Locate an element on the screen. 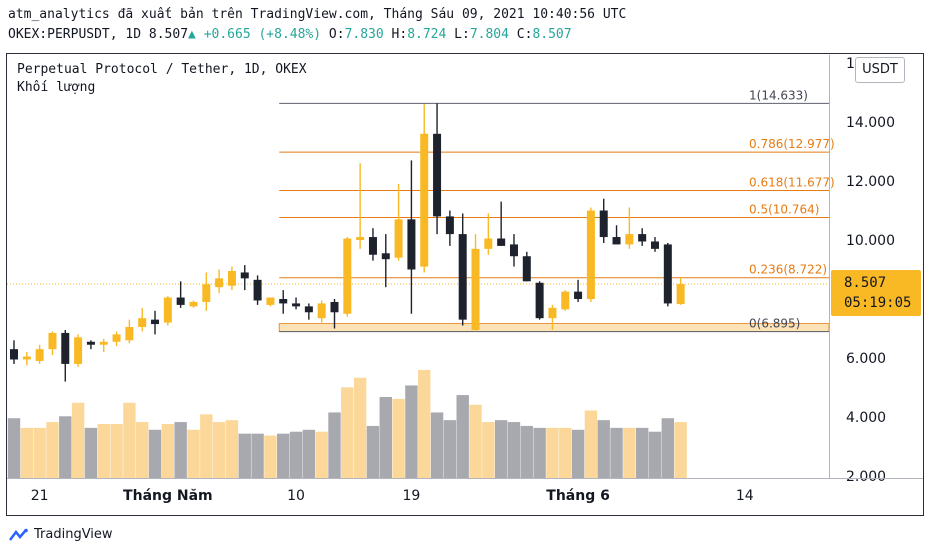 The image size is (933, 556). y-tick-label: 4.000 is located at coordinates (866, 418).